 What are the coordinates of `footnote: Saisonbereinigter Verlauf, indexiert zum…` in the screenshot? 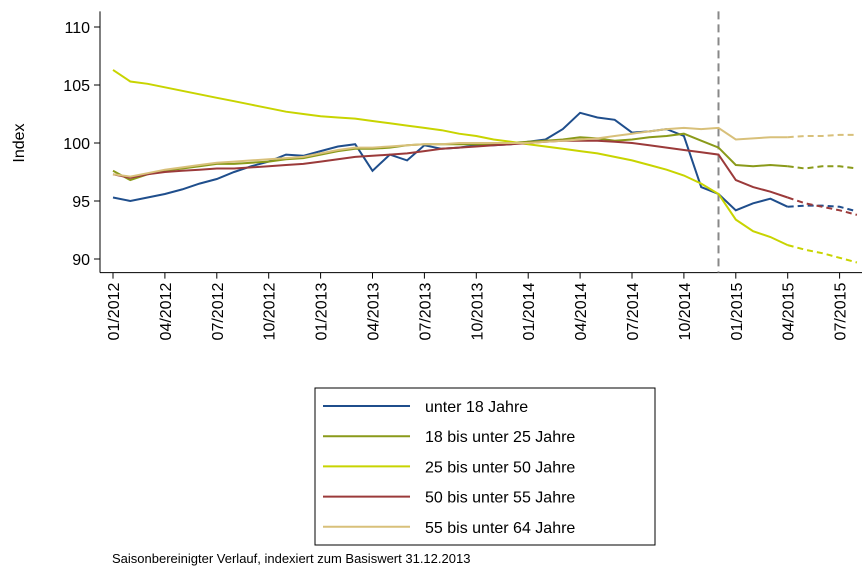 It's located at (291, 558).